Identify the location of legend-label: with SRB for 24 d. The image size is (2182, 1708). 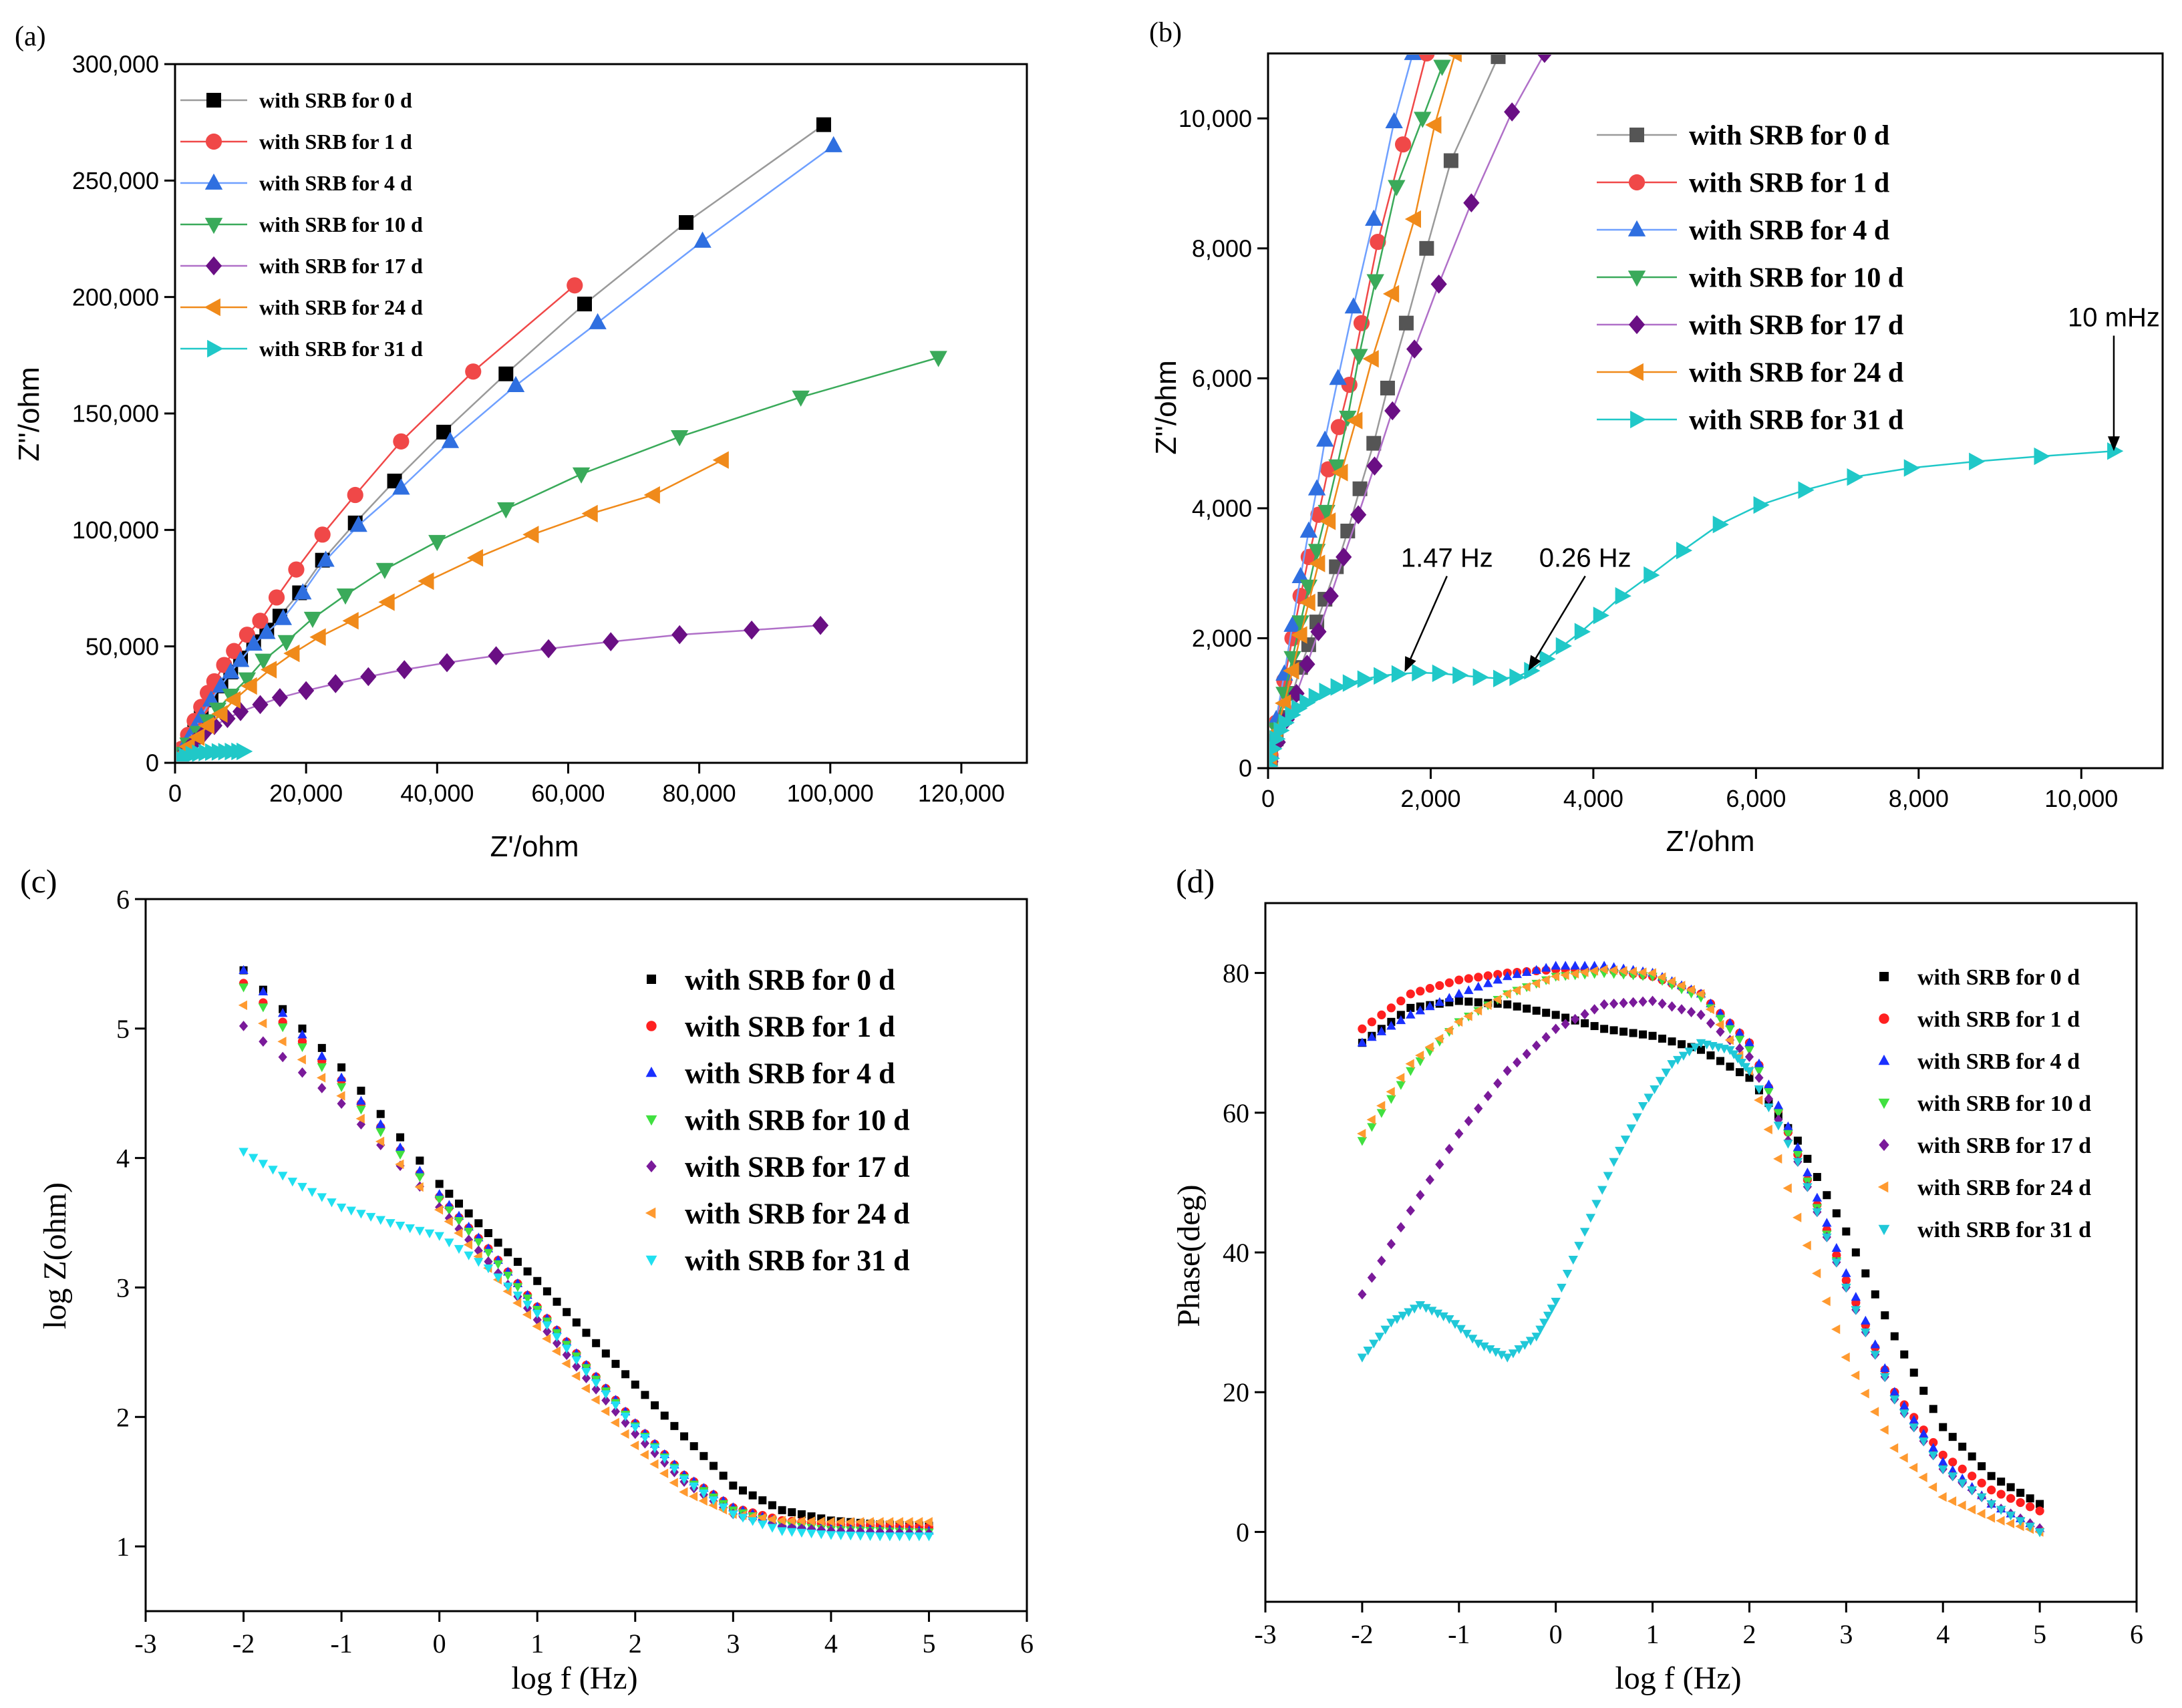
(1796, 373).